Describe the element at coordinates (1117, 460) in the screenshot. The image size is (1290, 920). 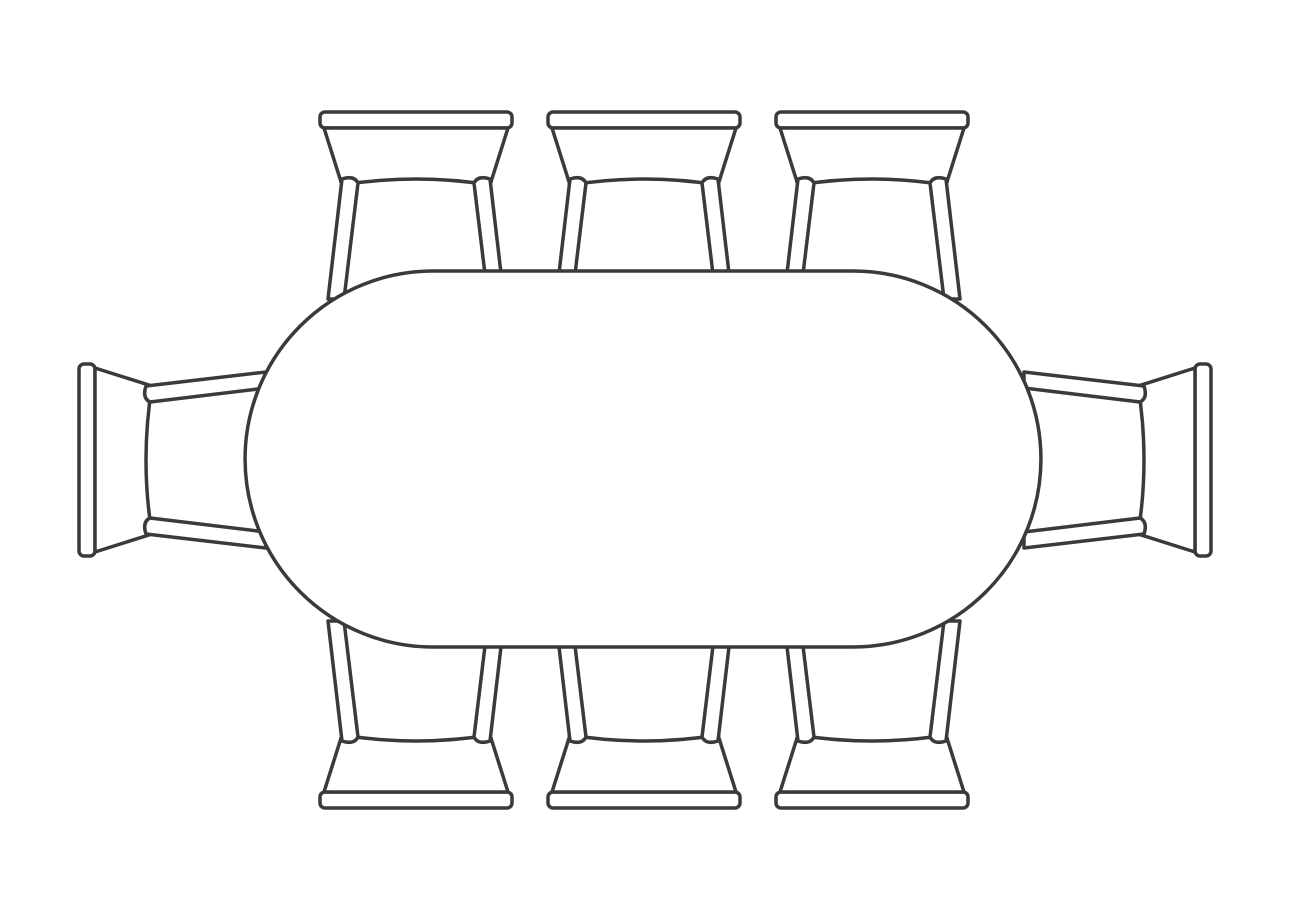
I see `chair-right-end` at that location.